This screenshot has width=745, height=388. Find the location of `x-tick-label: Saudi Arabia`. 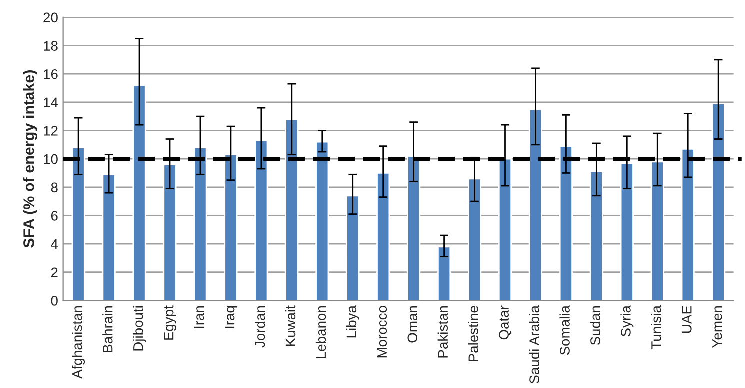

x-tick-label: Saudi Arabia is located at coordinates (534, 345).